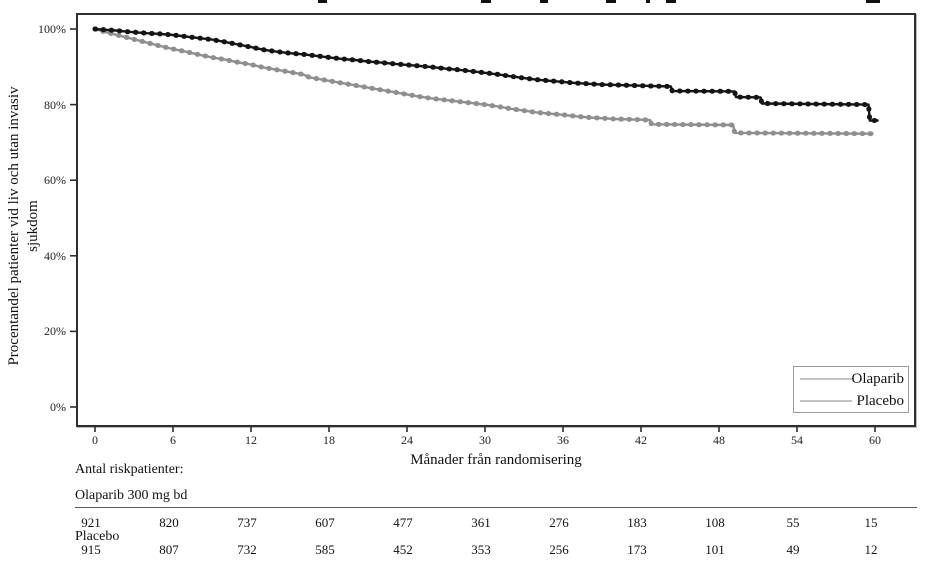 This screenshot has width=925, height=565. Describe the element at coordinates (33, 226) in the screenshot. I see `y-axis-title-line2: sjukdom` at that location.